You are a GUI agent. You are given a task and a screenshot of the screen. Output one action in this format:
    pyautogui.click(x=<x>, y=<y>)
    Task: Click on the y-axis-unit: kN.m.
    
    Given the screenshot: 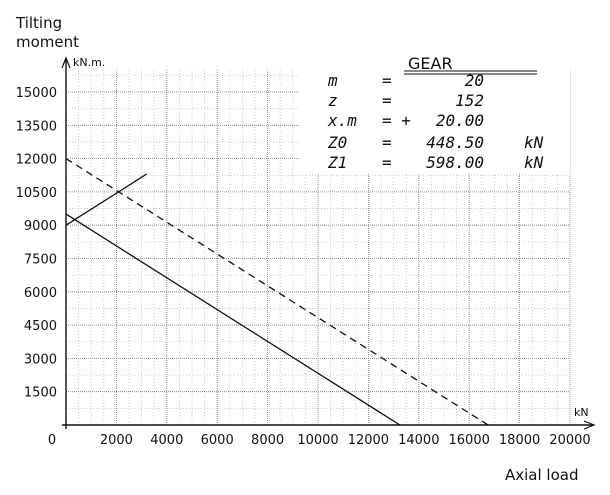 What is the action you would take?
    pyautogui.click(x=89, y=62)
    